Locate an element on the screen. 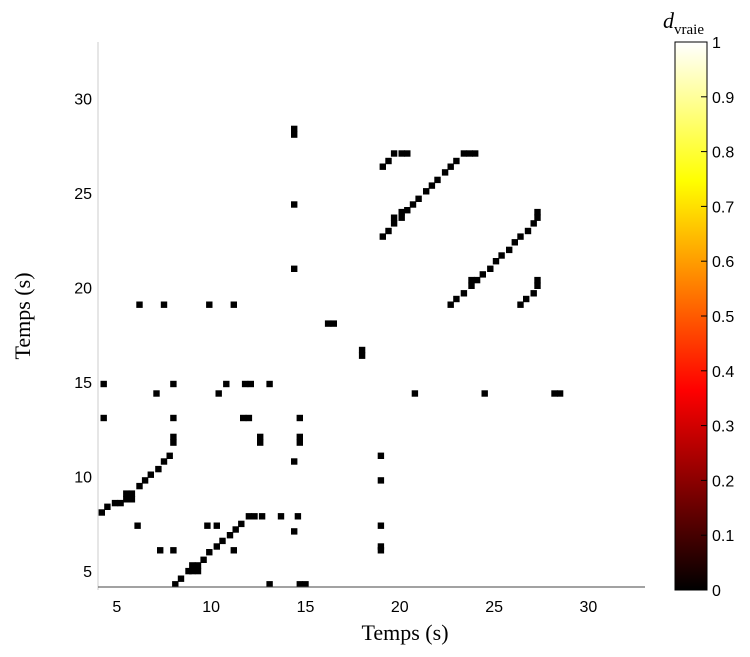 This screenshot has width=750, height=657. x-tick-label: 30 is located at coordinates (589, 607).